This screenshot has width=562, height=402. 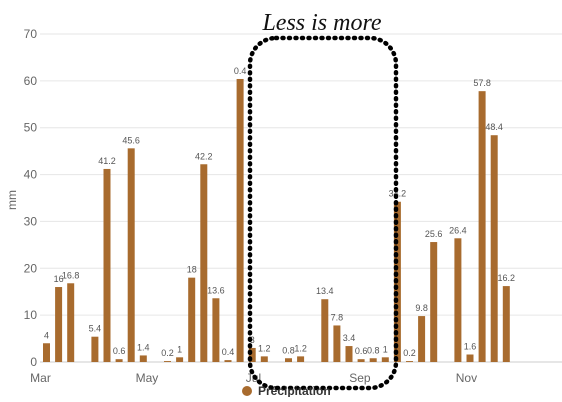 I want to click on data-label: 34.2, so click(x=398, y=194).